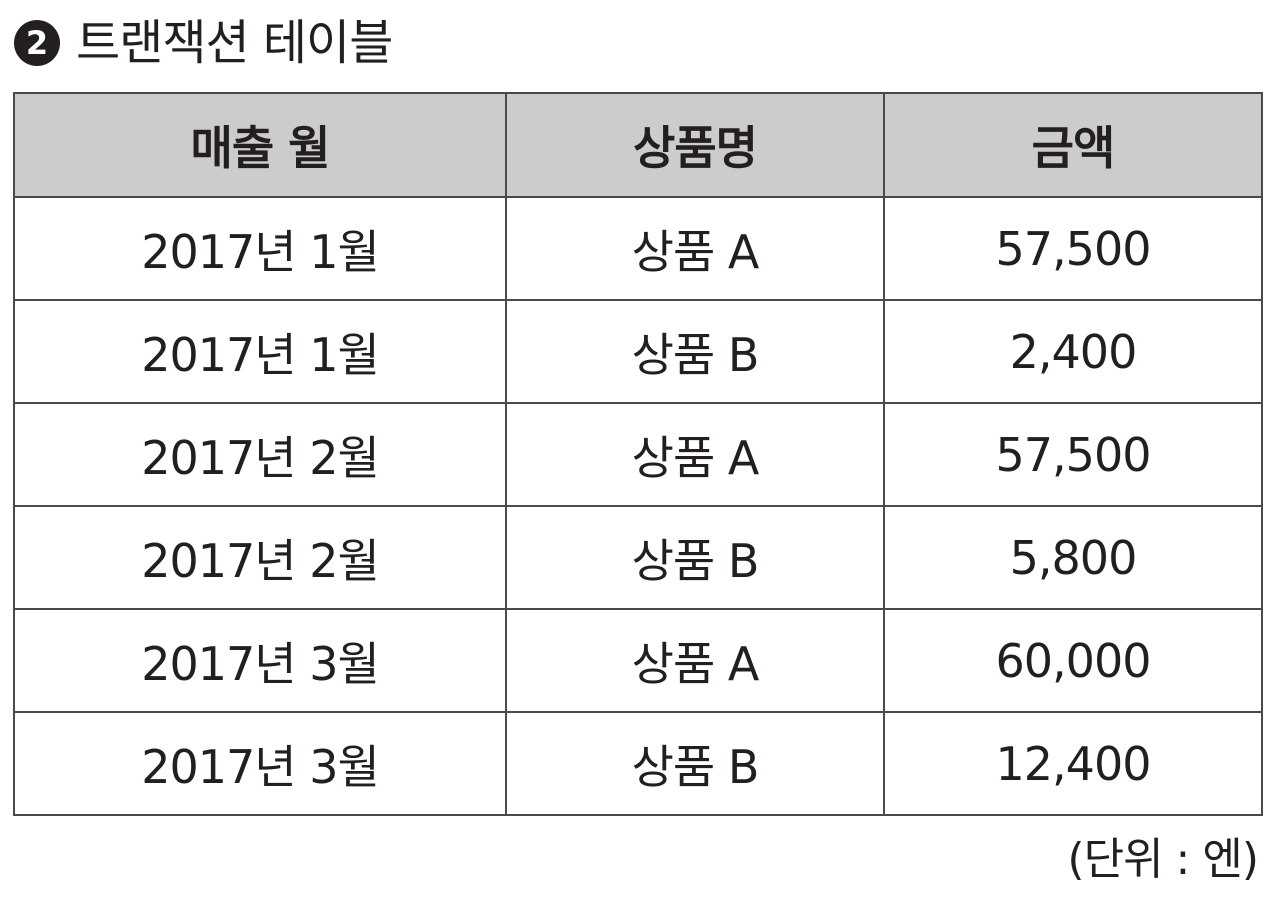 This screenshot has width=1278, height=918. Describe the element at coordinates (1073, 351) in the screenshot. I see `cell-amount: 2,400` at that location.